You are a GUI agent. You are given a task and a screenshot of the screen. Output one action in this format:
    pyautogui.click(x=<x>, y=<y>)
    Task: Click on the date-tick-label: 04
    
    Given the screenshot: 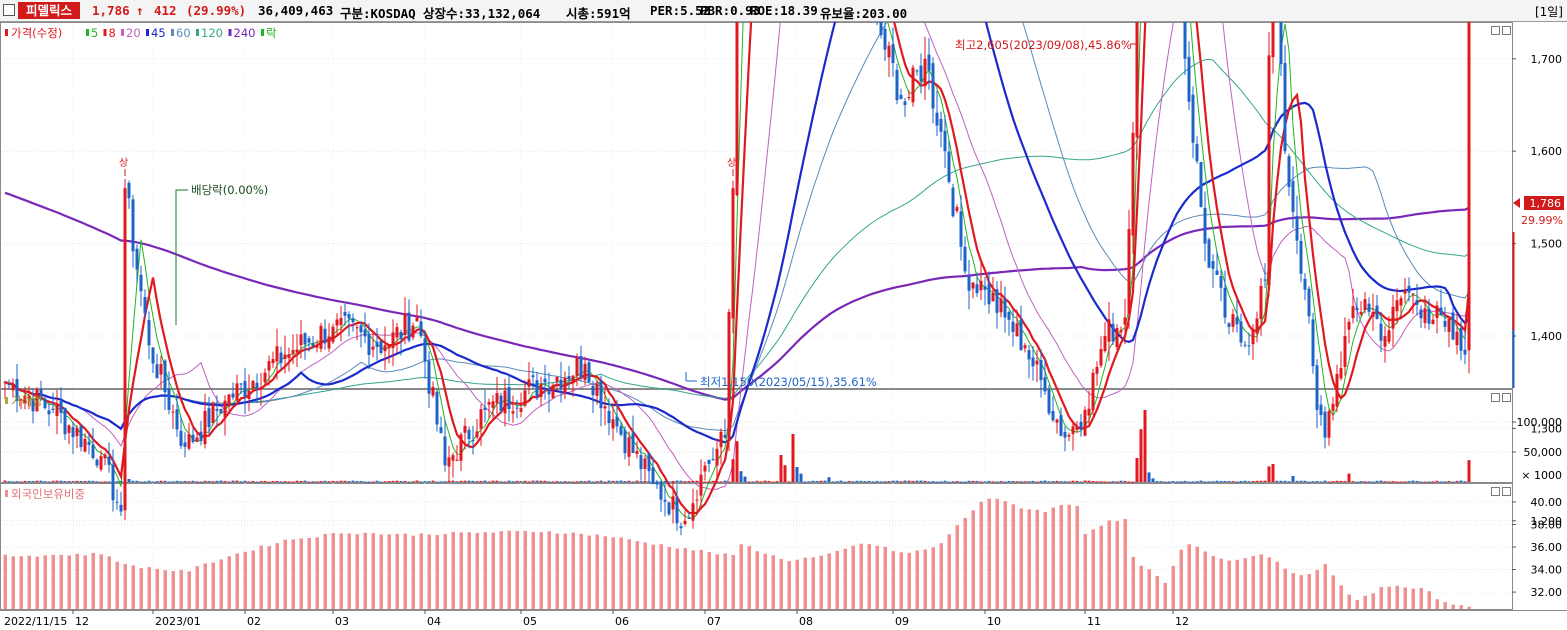 What is the action you would take?
    pyautogui.click(x=434, y=621)
    